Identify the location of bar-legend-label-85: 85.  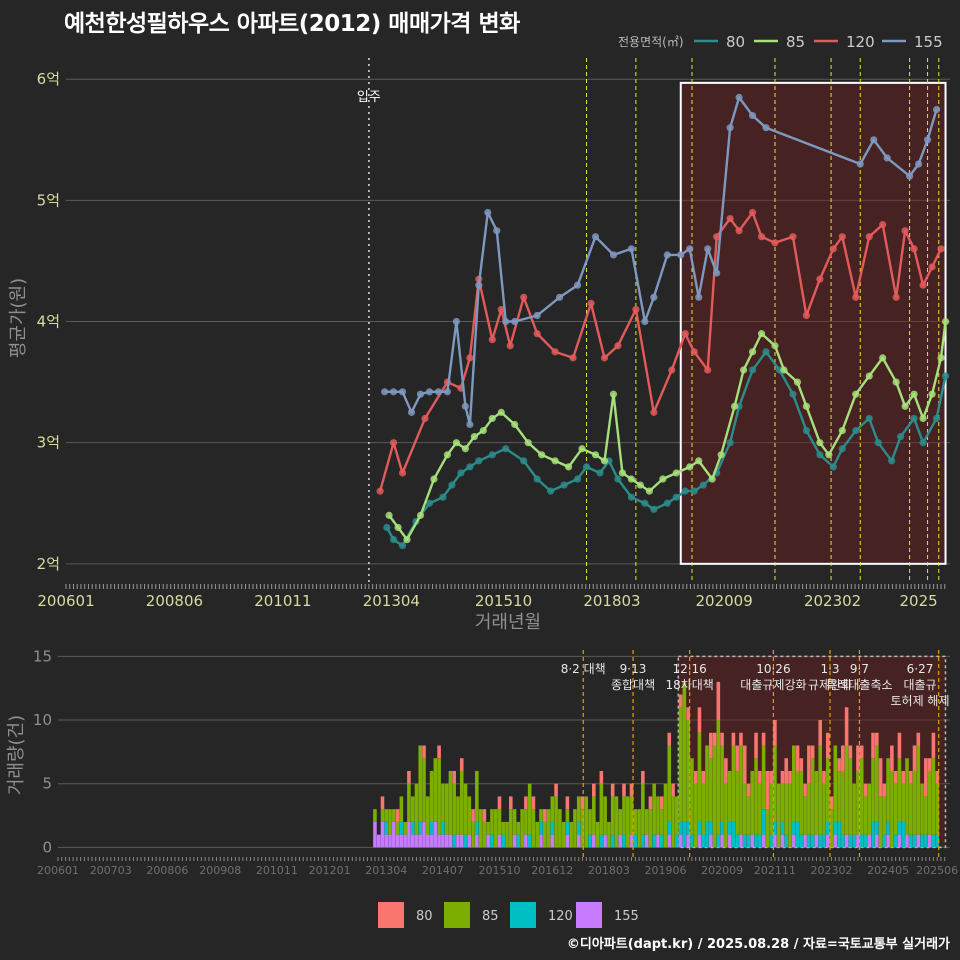
(490, 916).